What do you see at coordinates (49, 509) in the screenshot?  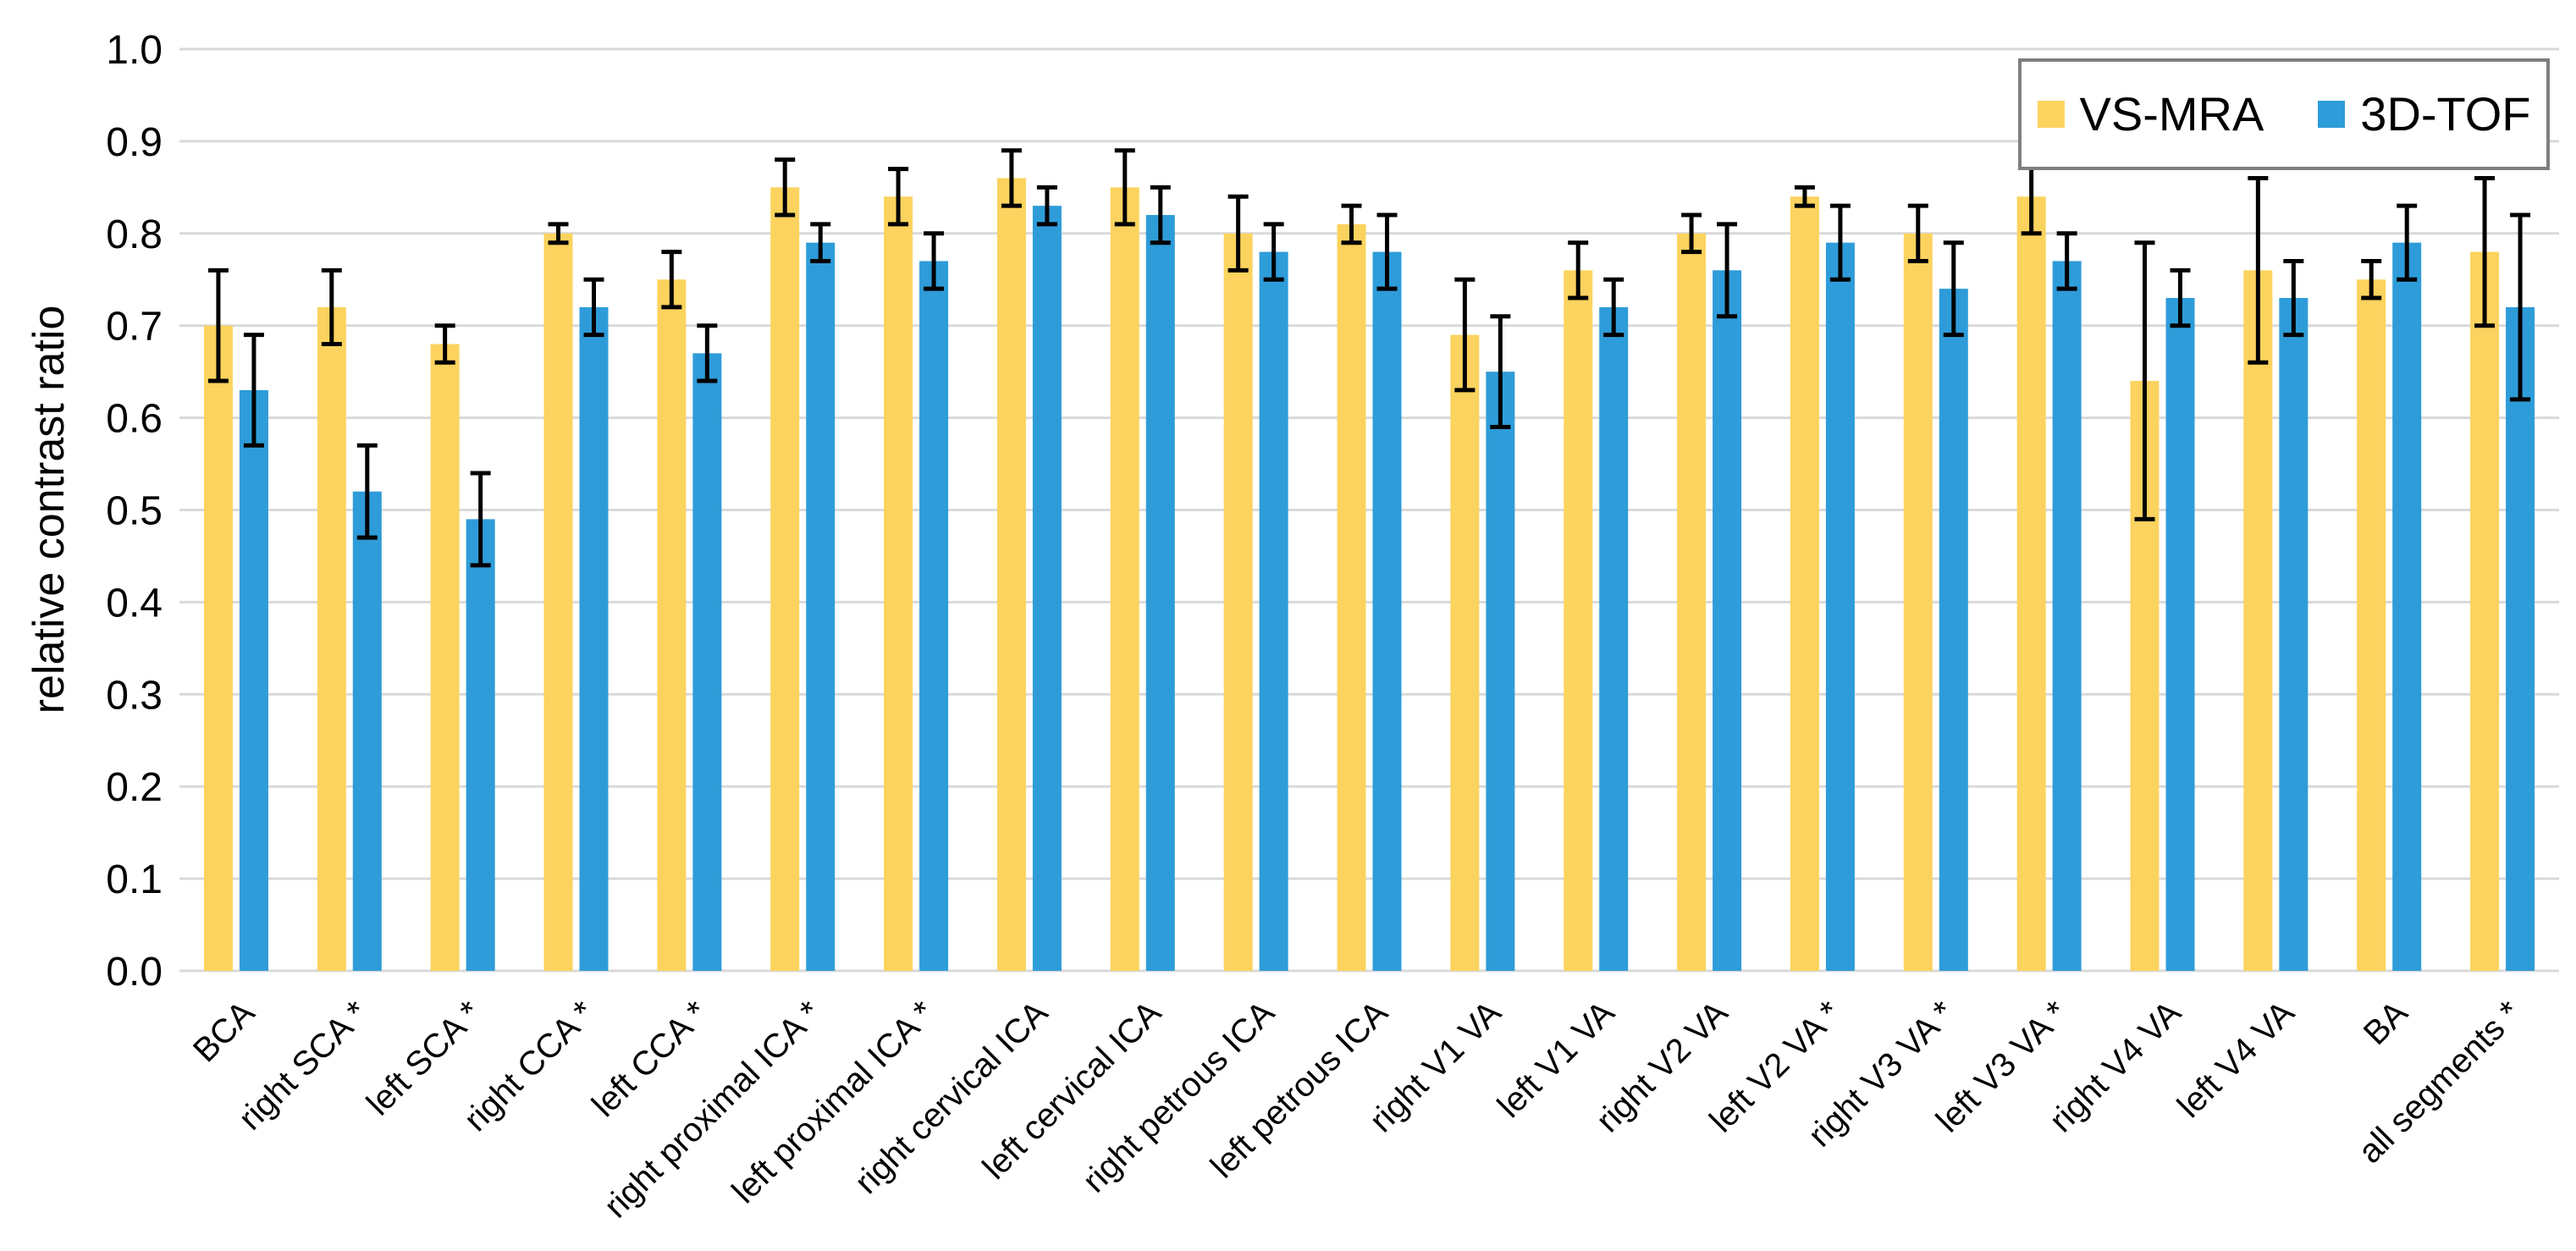 I see `y-axis-title: relative contrast ratio` at bounding box center [49, 509].